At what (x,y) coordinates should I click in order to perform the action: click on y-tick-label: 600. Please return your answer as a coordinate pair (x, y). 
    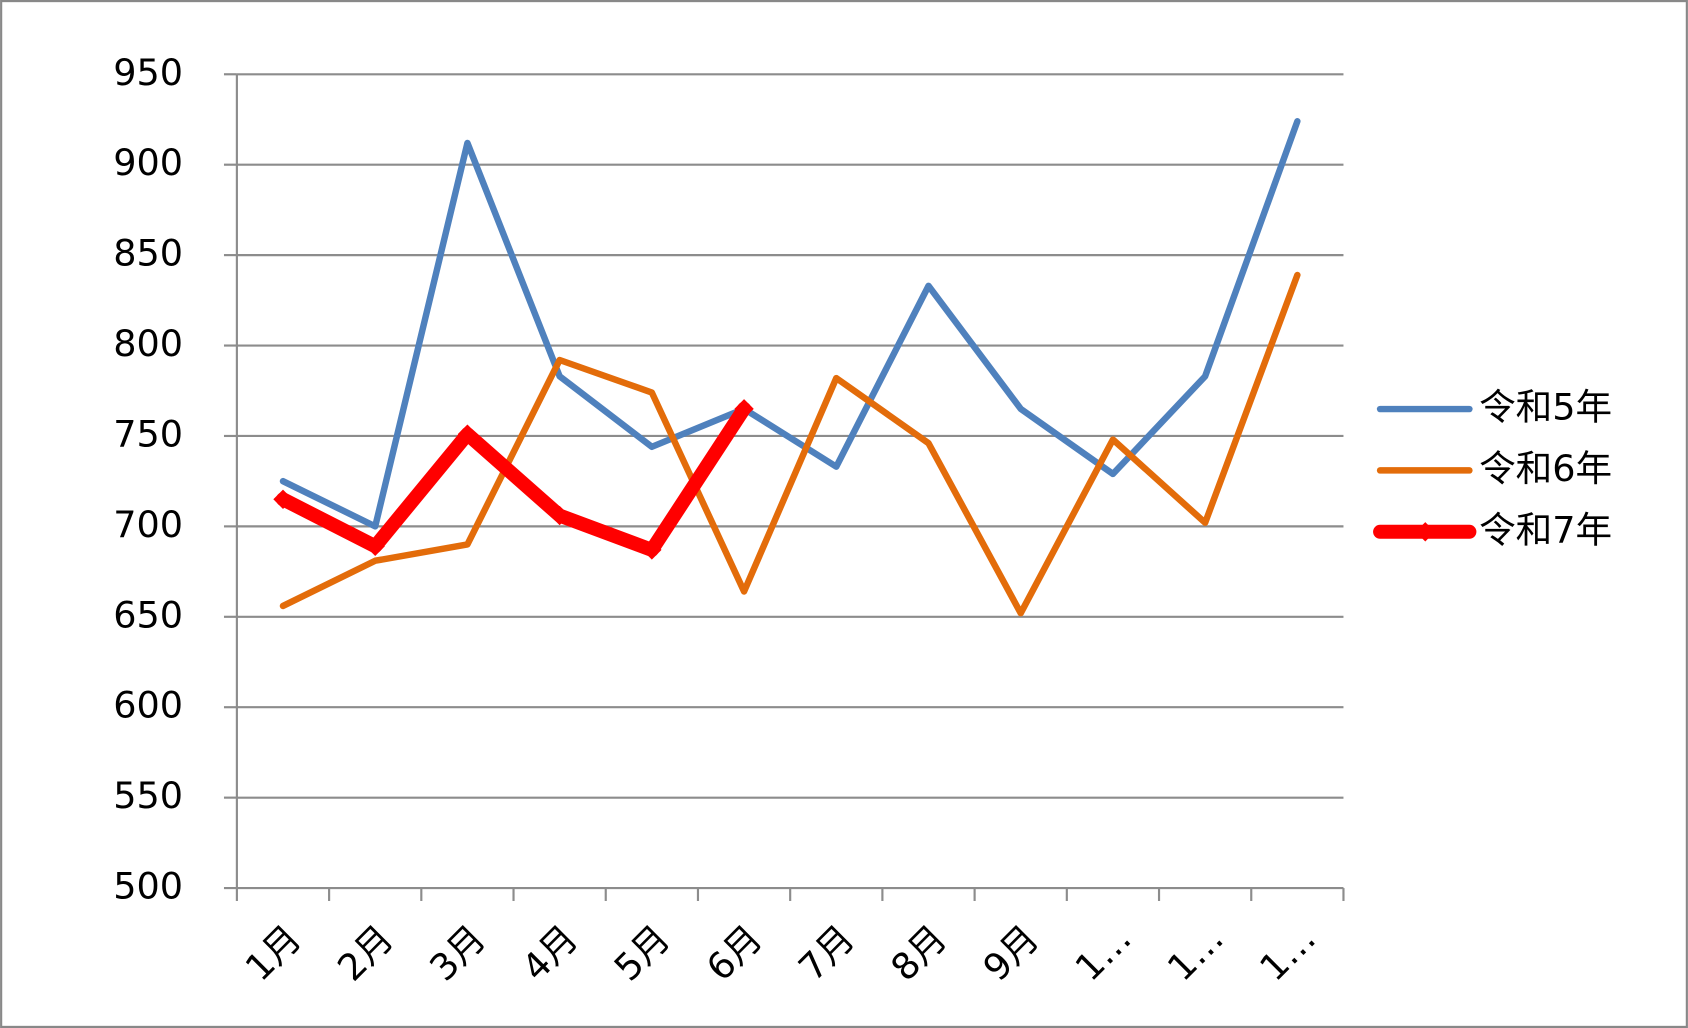
    Looking at the image, I should click on (148, 705).